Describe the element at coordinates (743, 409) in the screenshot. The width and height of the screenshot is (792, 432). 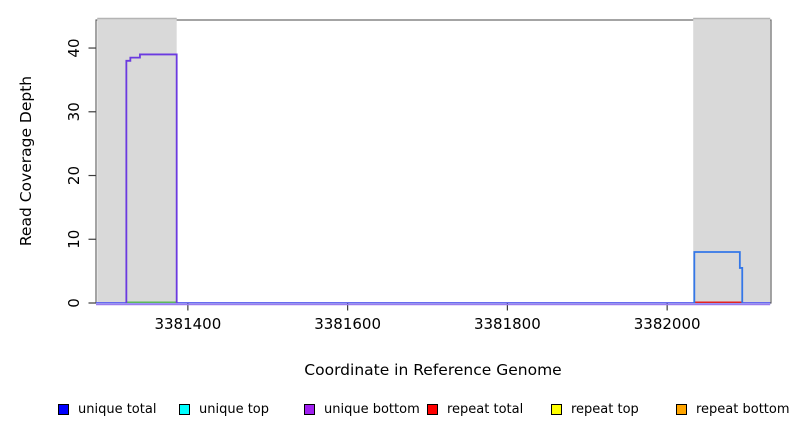
I see `legend-label-repeat-bottom: repeat bottom` at that location.